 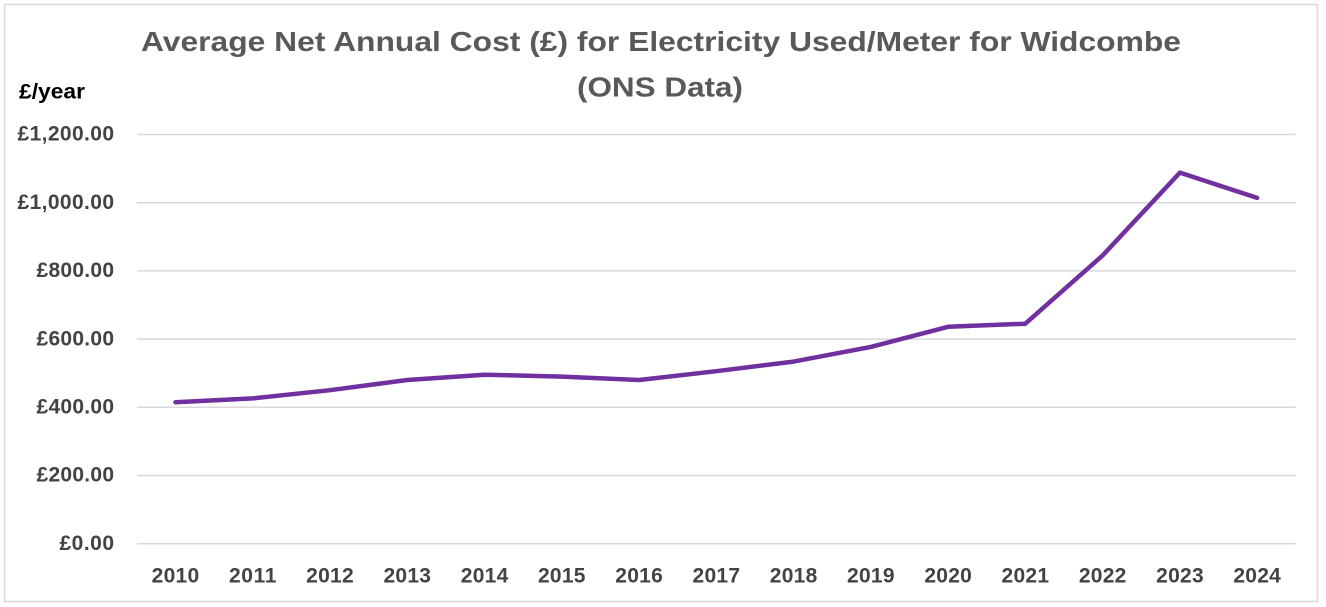 What do you see at coordinates (330, 575) in the screenshot?
I see `svg-text: 2012` at bounding box center [330, 575].